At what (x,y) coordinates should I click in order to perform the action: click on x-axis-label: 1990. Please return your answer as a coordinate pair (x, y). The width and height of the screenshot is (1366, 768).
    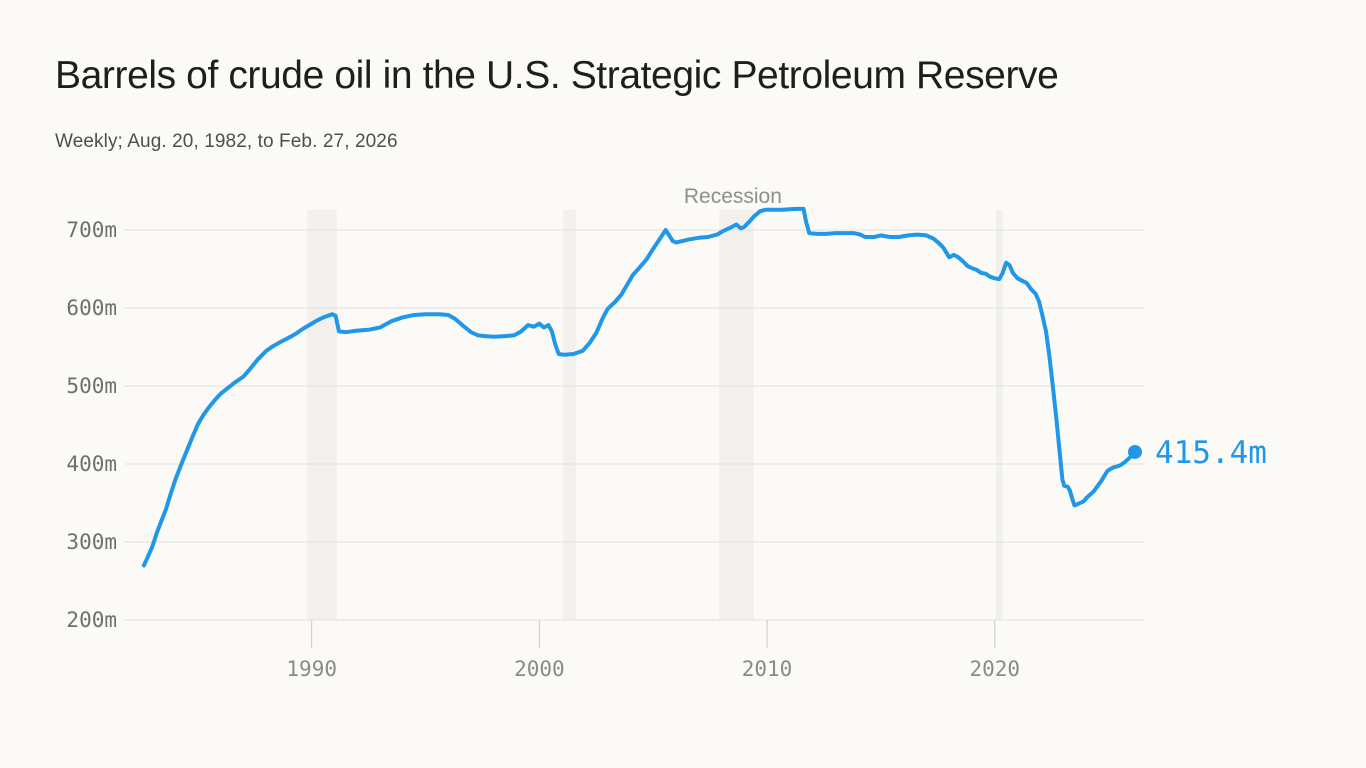
    Looking at the image, I should click on (311, 669).